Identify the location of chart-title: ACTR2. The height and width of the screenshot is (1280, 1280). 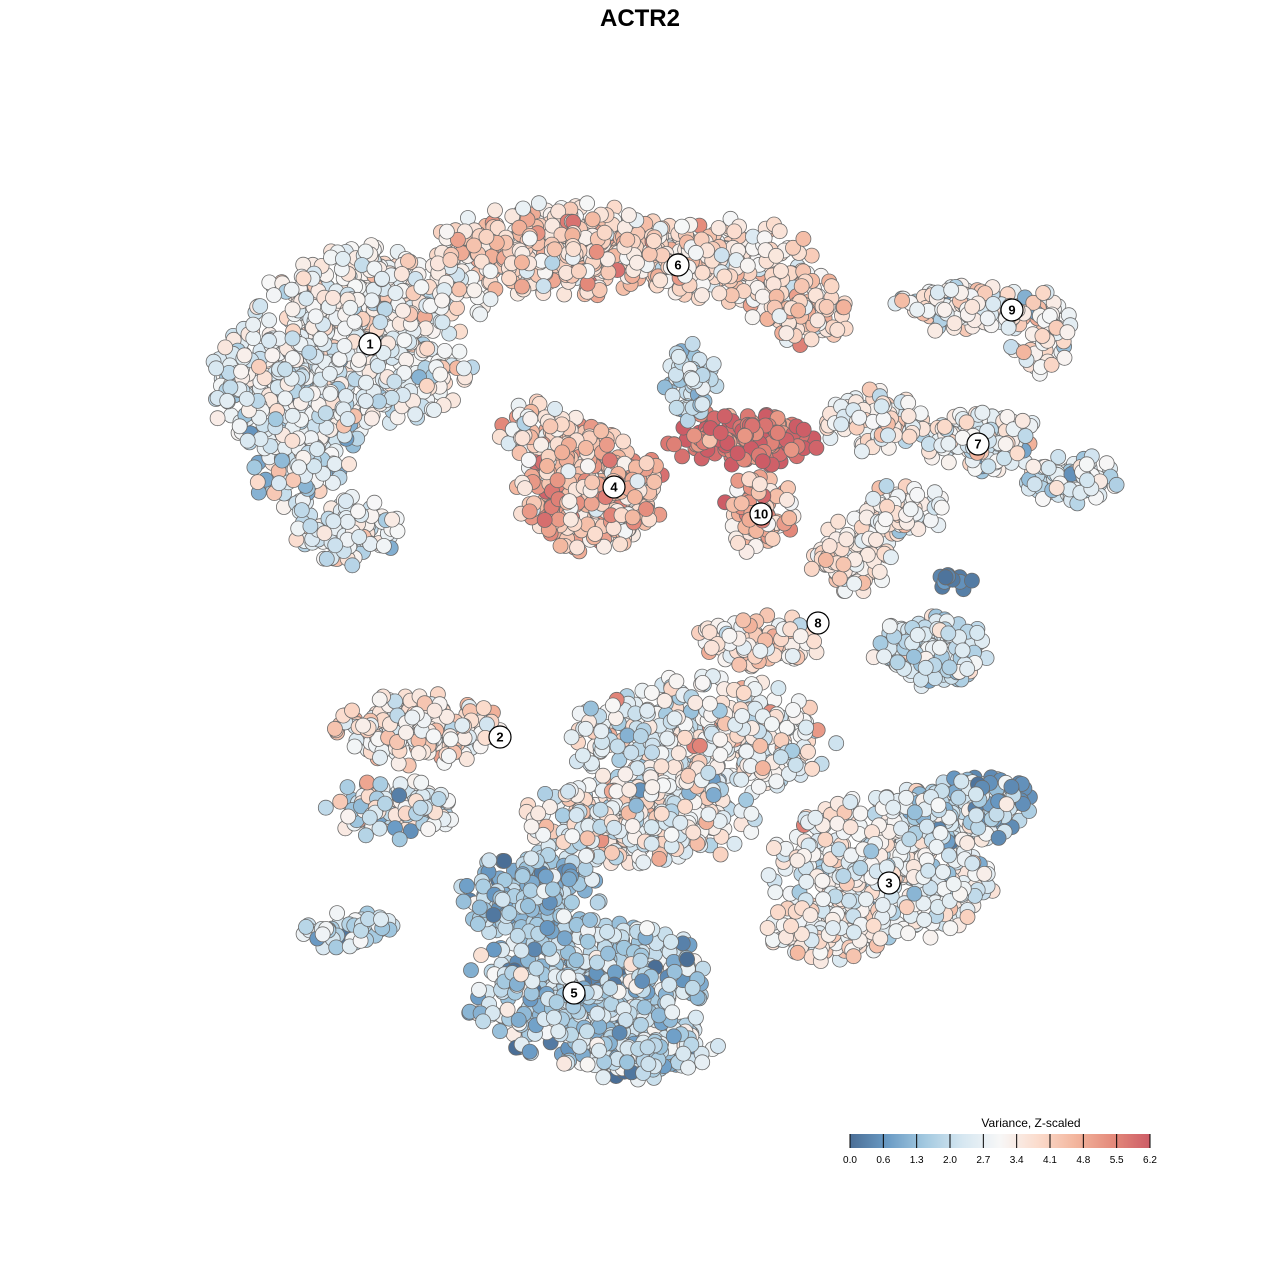
(640, 18).